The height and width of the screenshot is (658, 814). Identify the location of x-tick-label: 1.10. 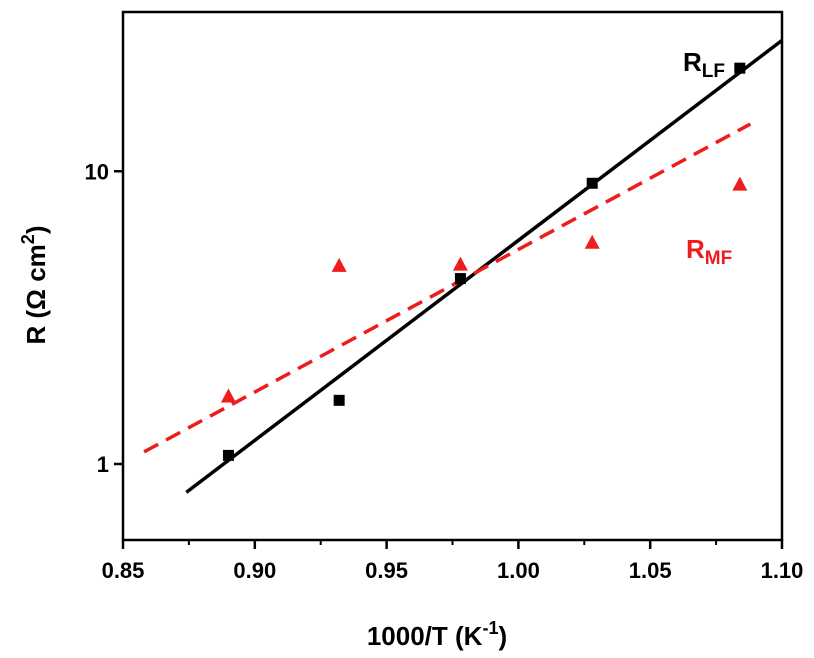
(782, 570).